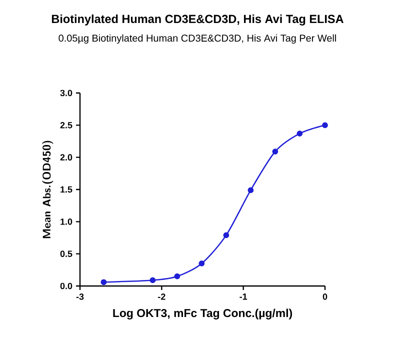 The height and width of the screenshot is (350, 395). What do you see at coordinates (66, 93) in the screenshot?
I see `y-tick-label: 3.0` at bounding box center [66, 93].